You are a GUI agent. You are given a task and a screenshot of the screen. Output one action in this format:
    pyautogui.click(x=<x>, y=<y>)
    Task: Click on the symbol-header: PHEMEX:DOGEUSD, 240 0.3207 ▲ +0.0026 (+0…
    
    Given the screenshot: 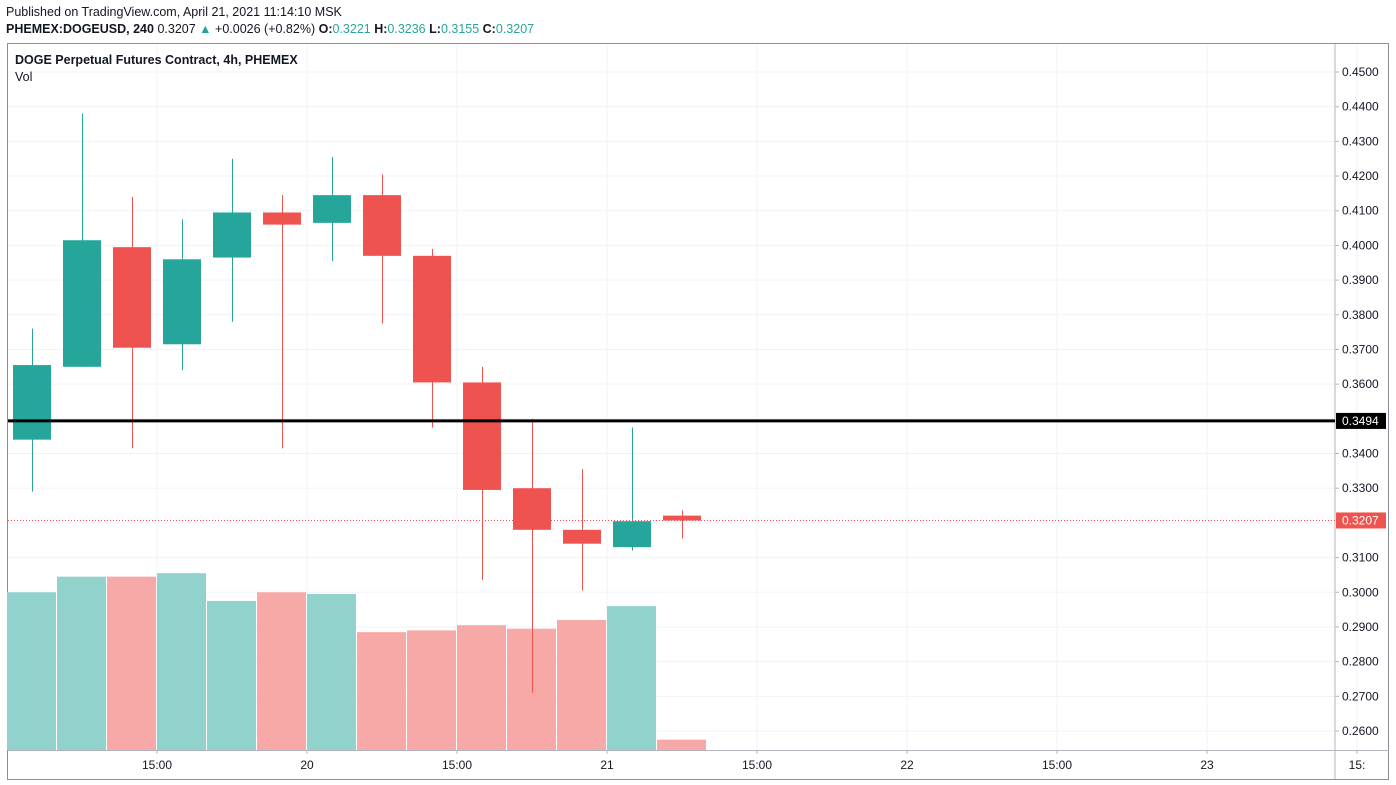 What is the action you would take?
    pyautogui.click(x=270, y=29)
    